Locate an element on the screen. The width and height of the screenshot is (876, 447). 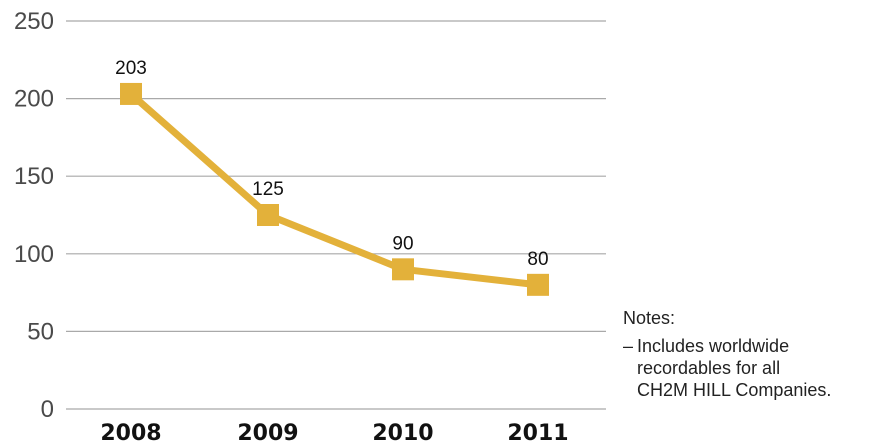
data-point-2011 is located at coordinates (538, 284).